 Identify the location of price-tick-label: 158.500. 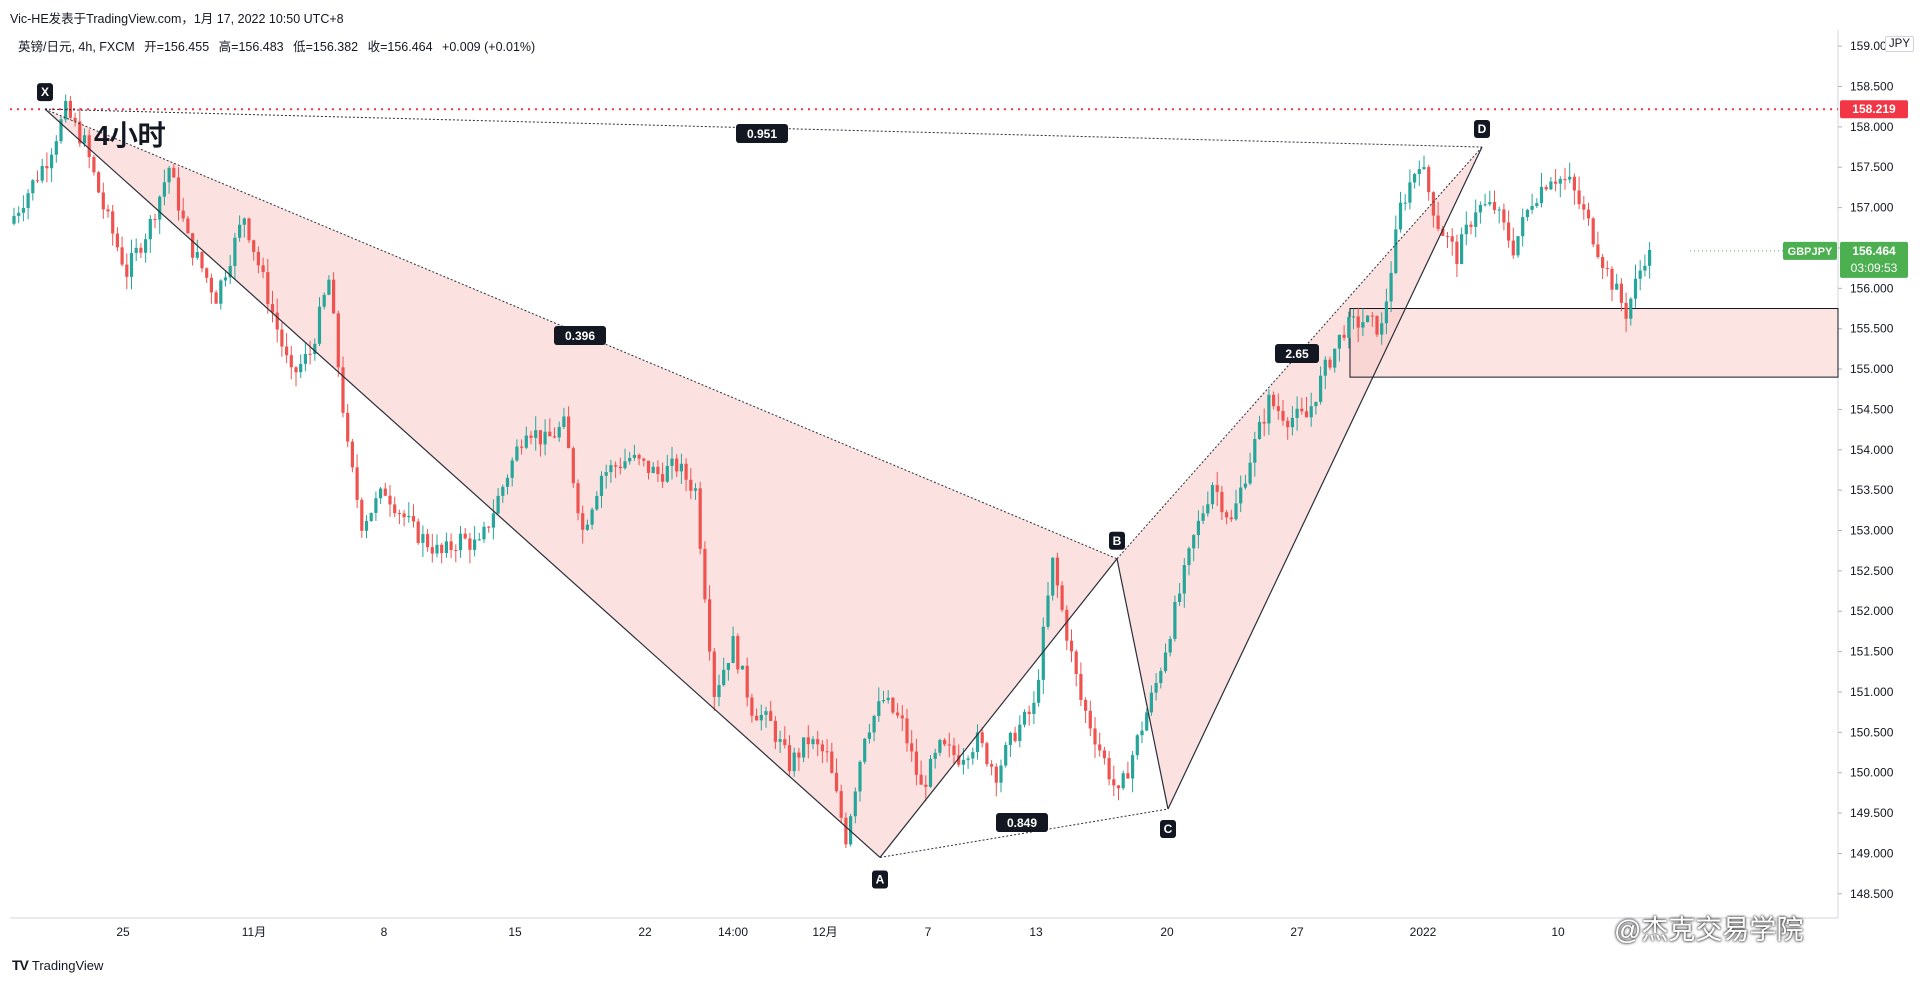
(1872, 87).